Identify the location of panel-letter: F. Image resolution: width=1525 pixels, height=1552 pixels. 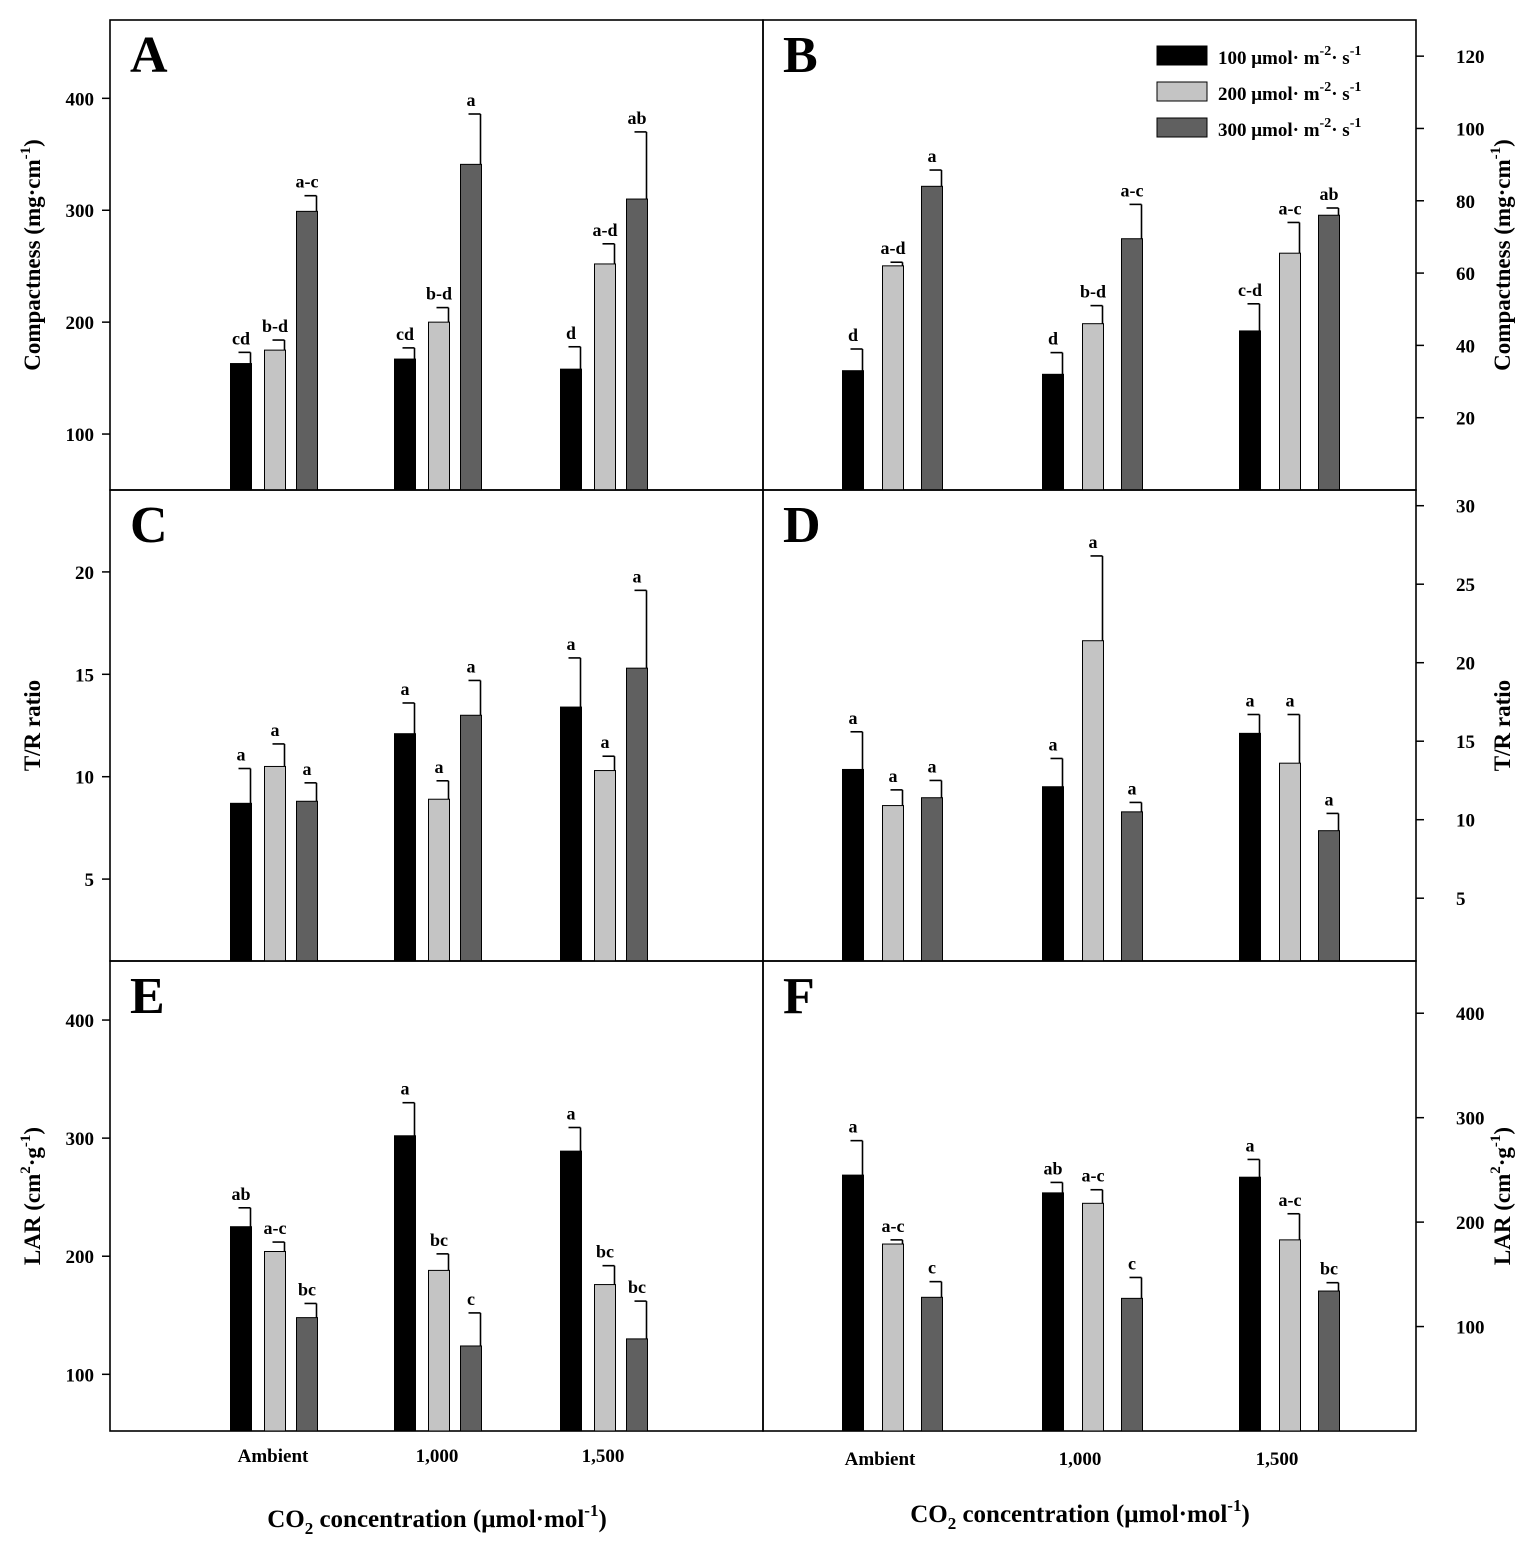
(799, 996).